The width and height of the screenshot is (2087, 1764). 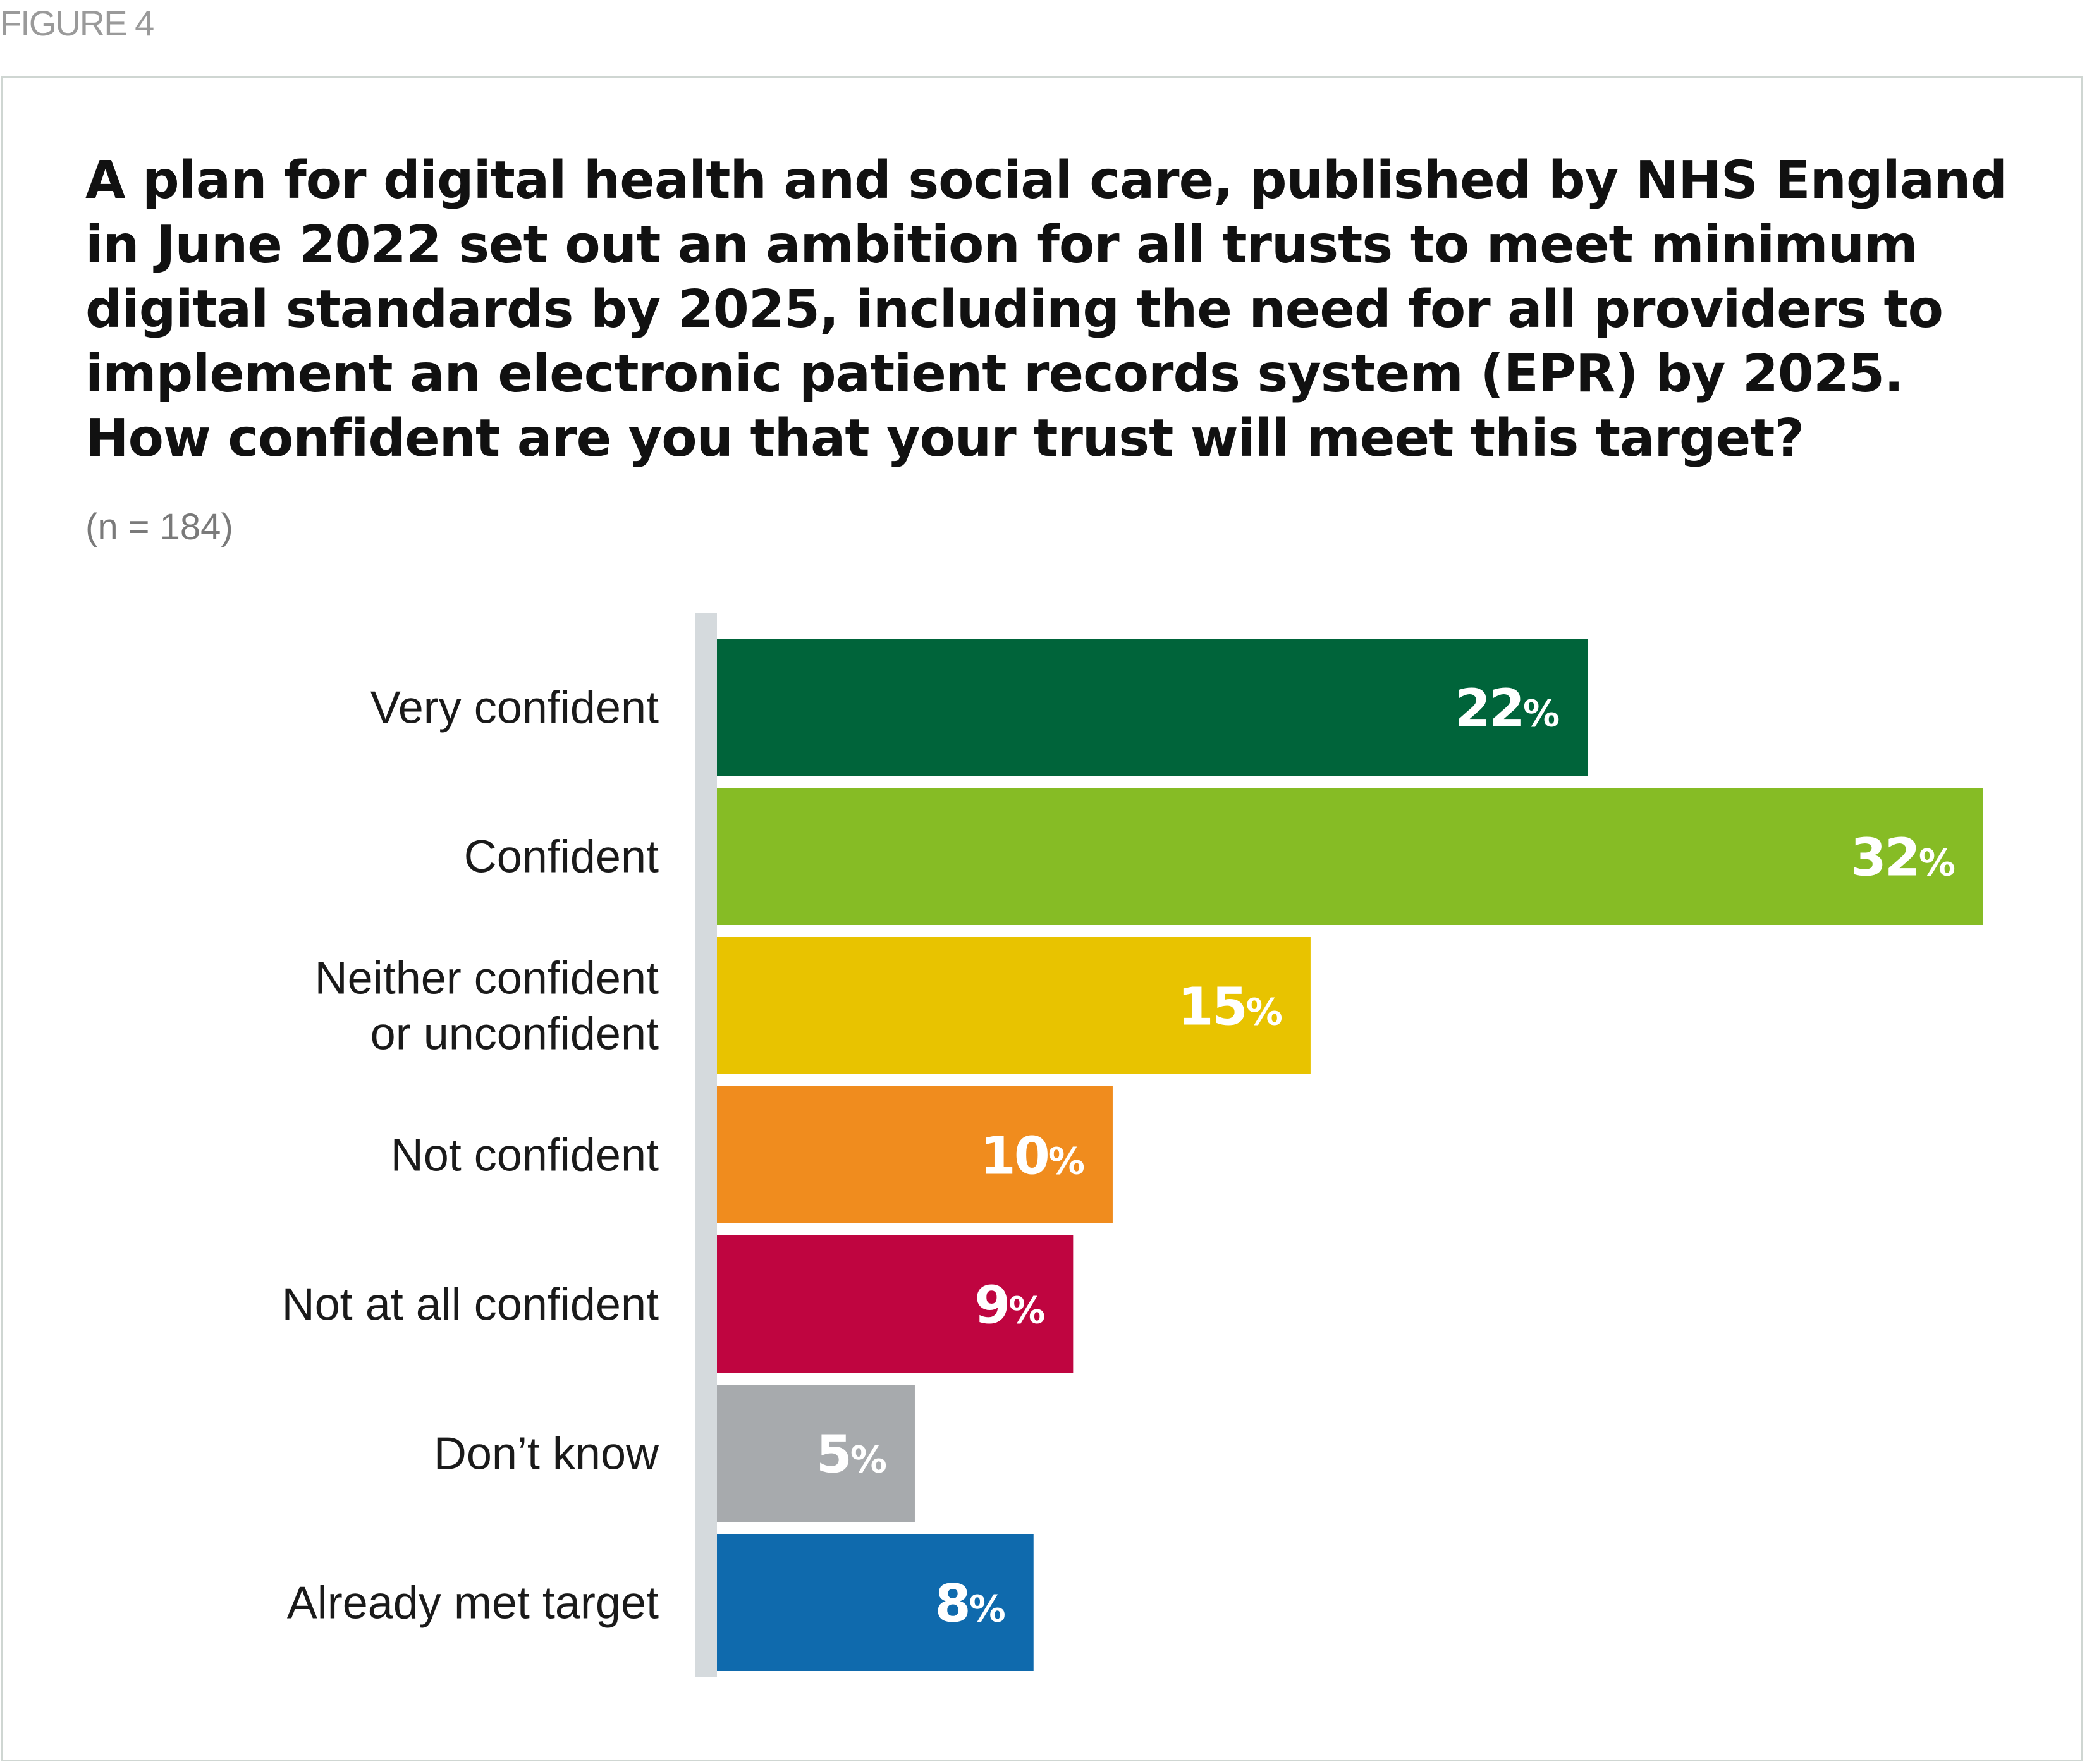 I want to click on figure-label: FIGURE 4, so click(x=77, y=23).